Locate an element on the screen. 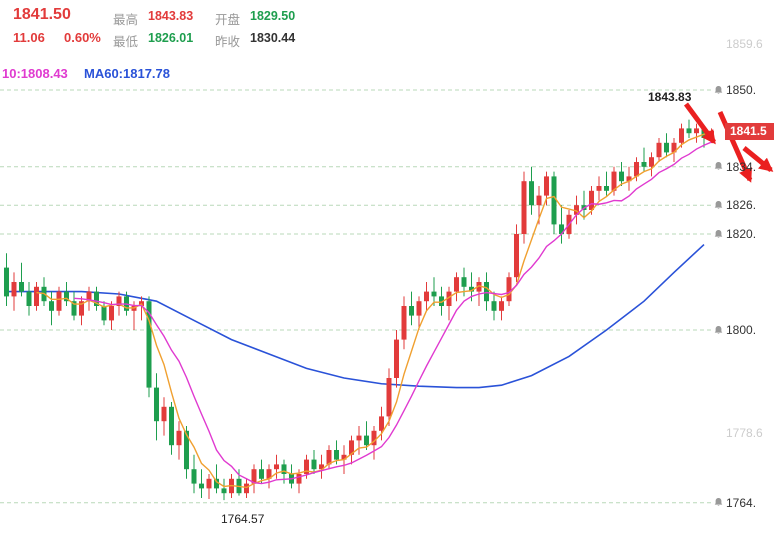  last-price: 1841.50 is located at coordinates (42, 14).